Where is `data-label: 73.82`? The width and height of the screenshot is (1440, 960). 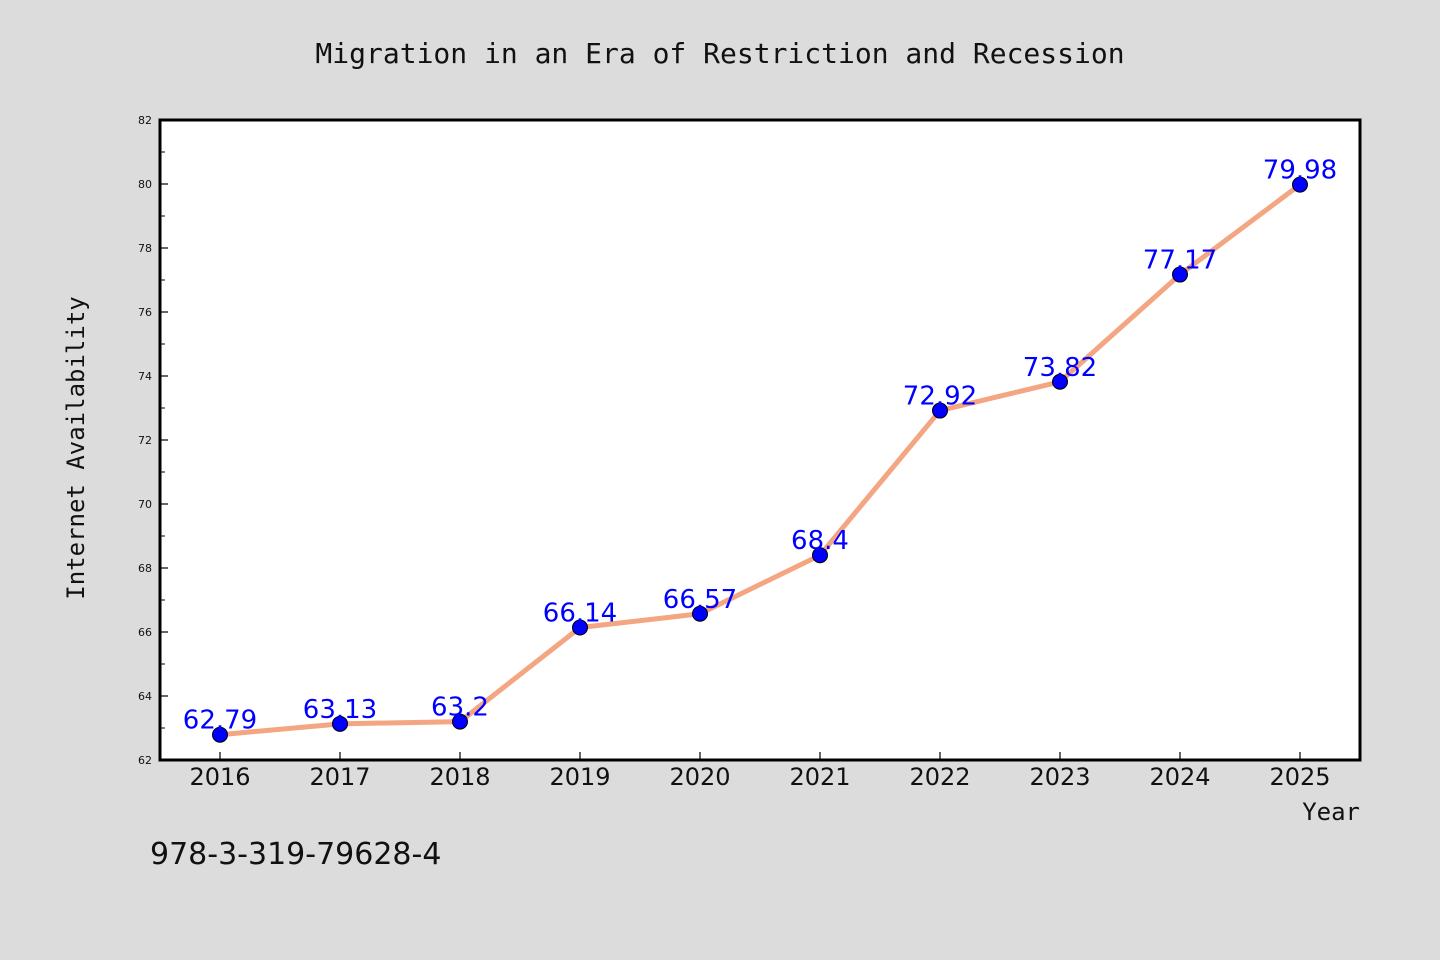
data-label: 73.82 is located at coordinates (1060, 368).